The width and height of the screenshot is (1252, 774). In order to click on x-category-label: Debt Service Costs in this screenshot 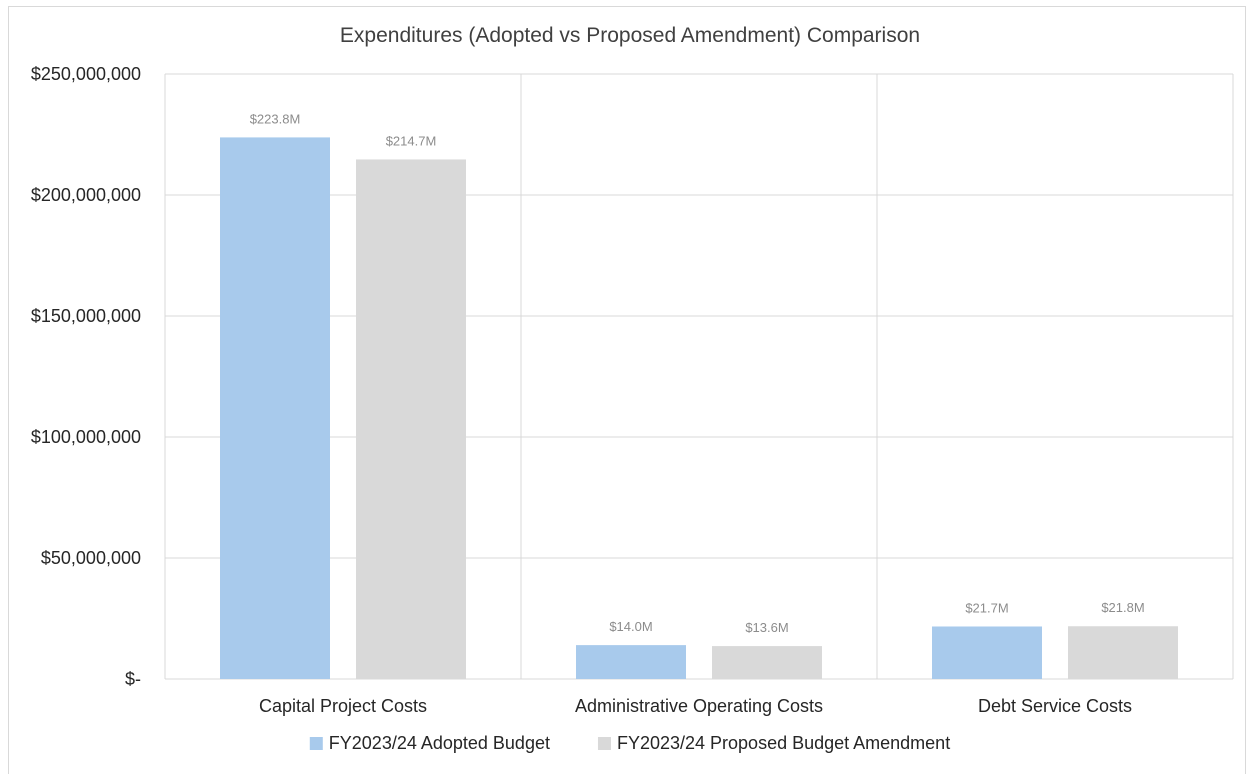, I will do `click(1055, 706)`.